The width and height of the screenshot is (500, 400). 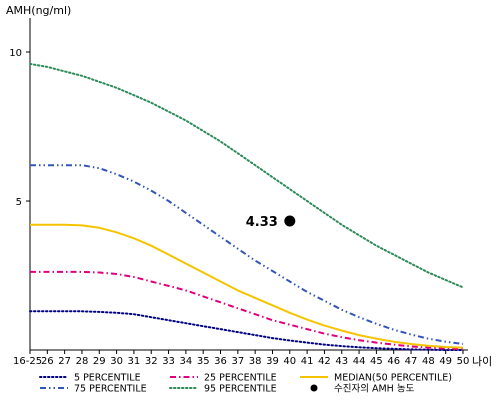 I want to click on x-tick-label: 40, so click(x=289, y=361).